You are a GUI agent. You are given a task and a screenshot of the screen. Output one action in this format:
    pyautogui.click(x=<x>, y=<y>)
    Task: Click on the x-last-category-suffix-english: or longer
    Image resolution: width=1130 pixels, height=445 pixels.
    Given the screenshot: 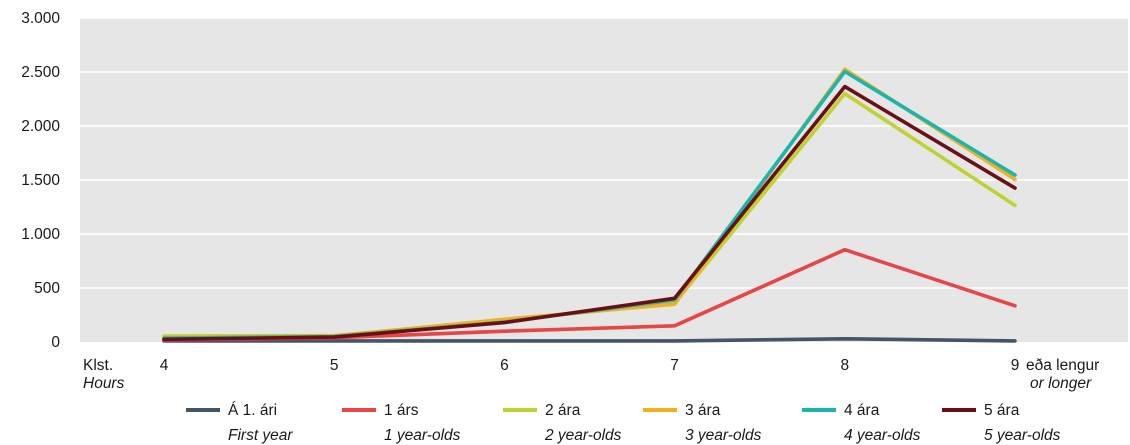 What is the action you would take?
    pyautogui.click(x=1061, y=383)
    